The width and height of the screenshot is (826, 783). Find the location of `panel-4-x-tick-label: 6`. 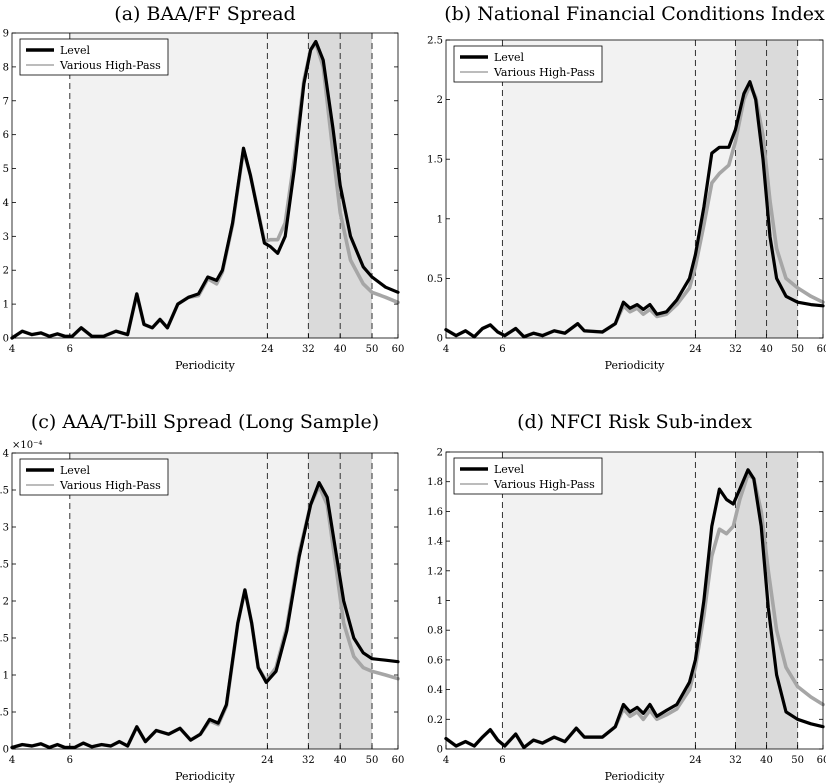

panel-4-x-tick-label: 6 is located at coordinates (502, 760).